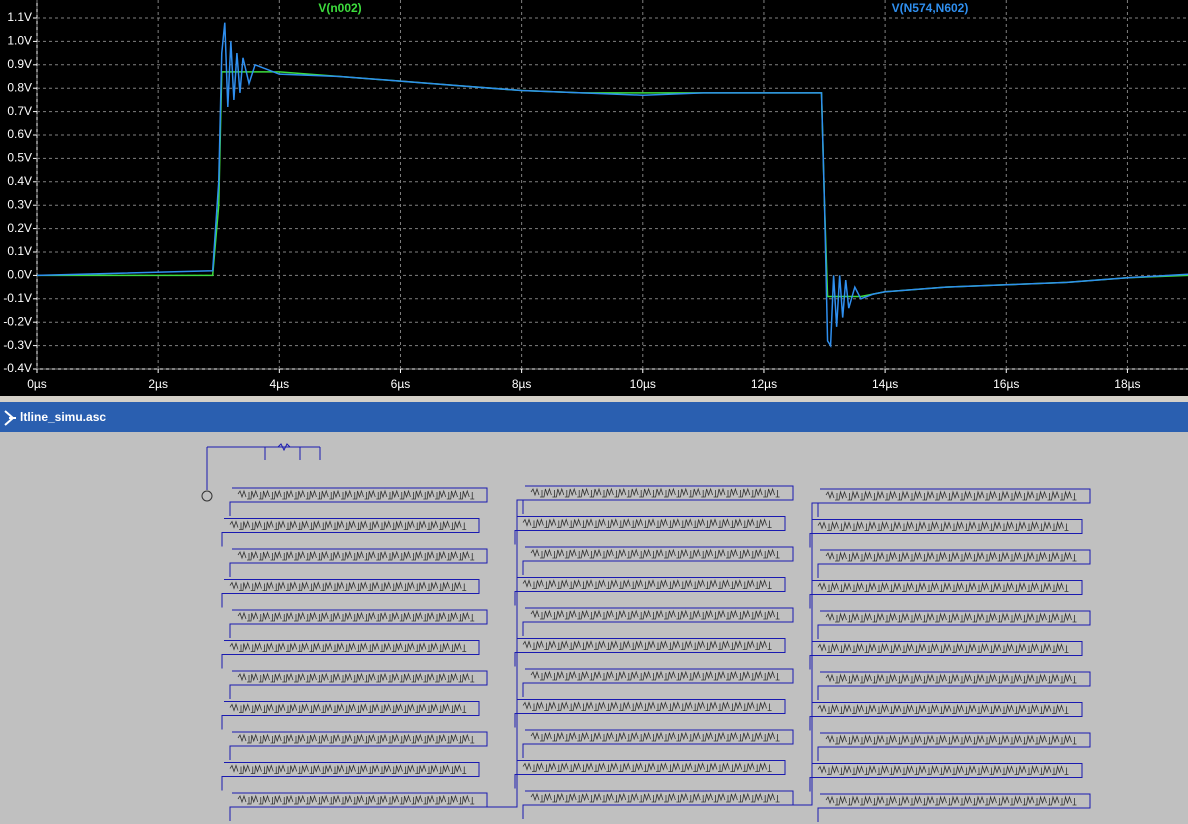  What do you see at coordinates (19, 228) in the screenshot?
I see `y-tick-label: 0.2V` at bounding box center [19, 228].